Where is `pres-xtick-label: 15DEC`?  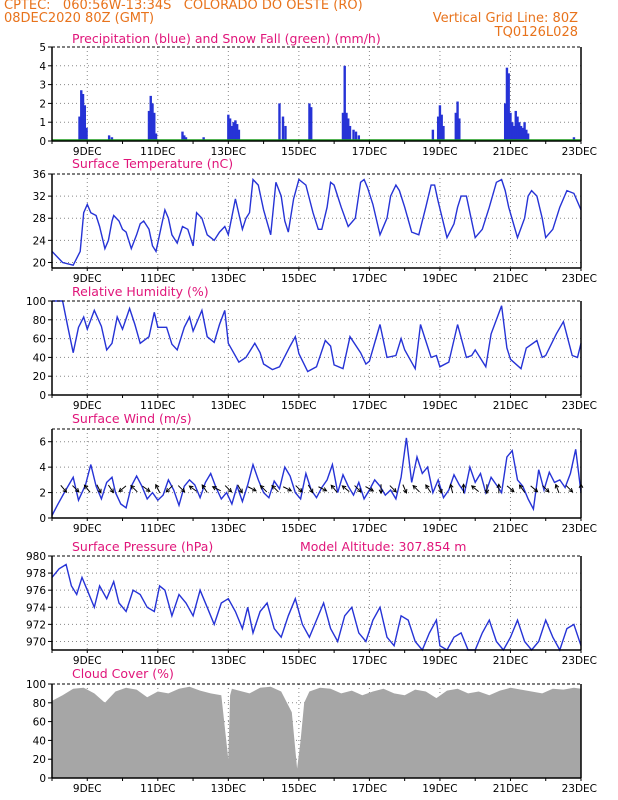 pres-xtick-label: 15DEC is located at coordinates (298, 661).